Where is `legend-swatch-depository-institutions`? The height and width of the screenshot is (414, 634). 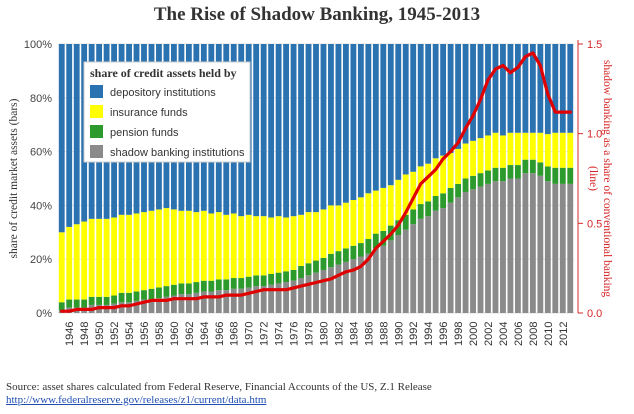
legend-swatch-depository-institutions is located at coordinates (96, 91).